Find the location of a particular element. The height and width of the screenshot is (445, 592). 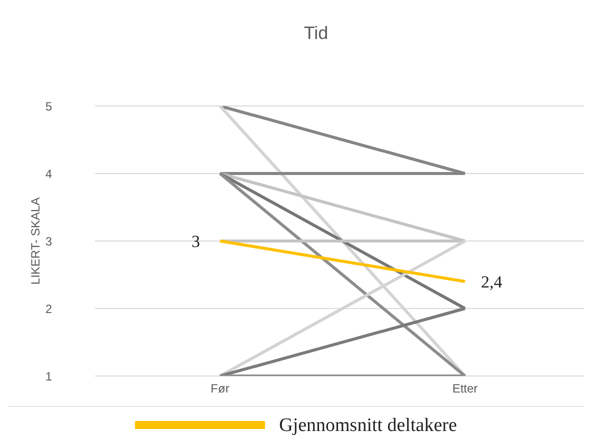

chart-title: Tid is located at coordinates (316, 33).